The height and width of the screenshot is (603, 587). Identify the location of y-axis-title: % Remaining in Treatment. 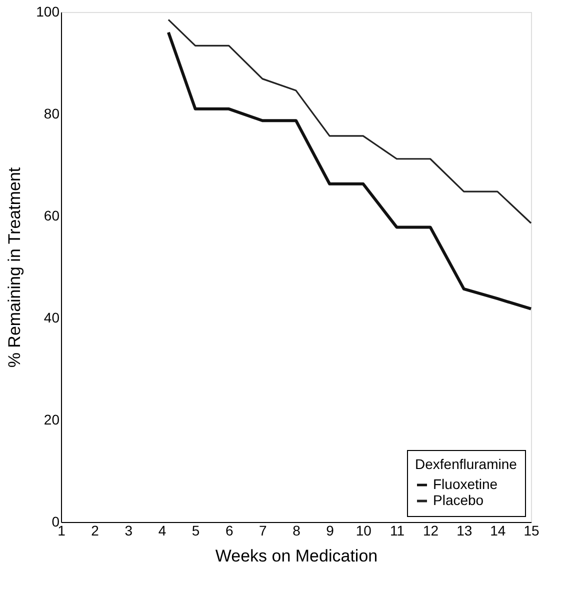
(14, 267).